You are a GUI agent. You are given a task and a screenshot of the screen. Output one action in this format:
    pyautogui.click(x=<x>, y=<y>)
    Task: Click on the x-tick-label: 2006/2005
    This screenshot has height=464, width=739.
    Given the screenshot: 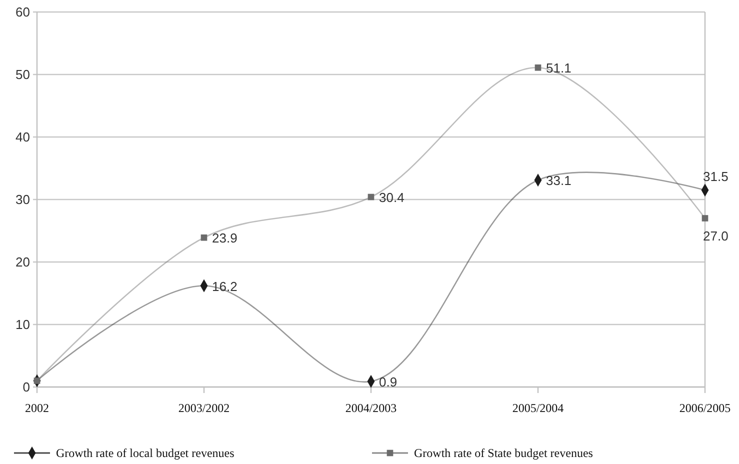 What is the action you would take?
    pyautogui.click(x=705, y=408)
    